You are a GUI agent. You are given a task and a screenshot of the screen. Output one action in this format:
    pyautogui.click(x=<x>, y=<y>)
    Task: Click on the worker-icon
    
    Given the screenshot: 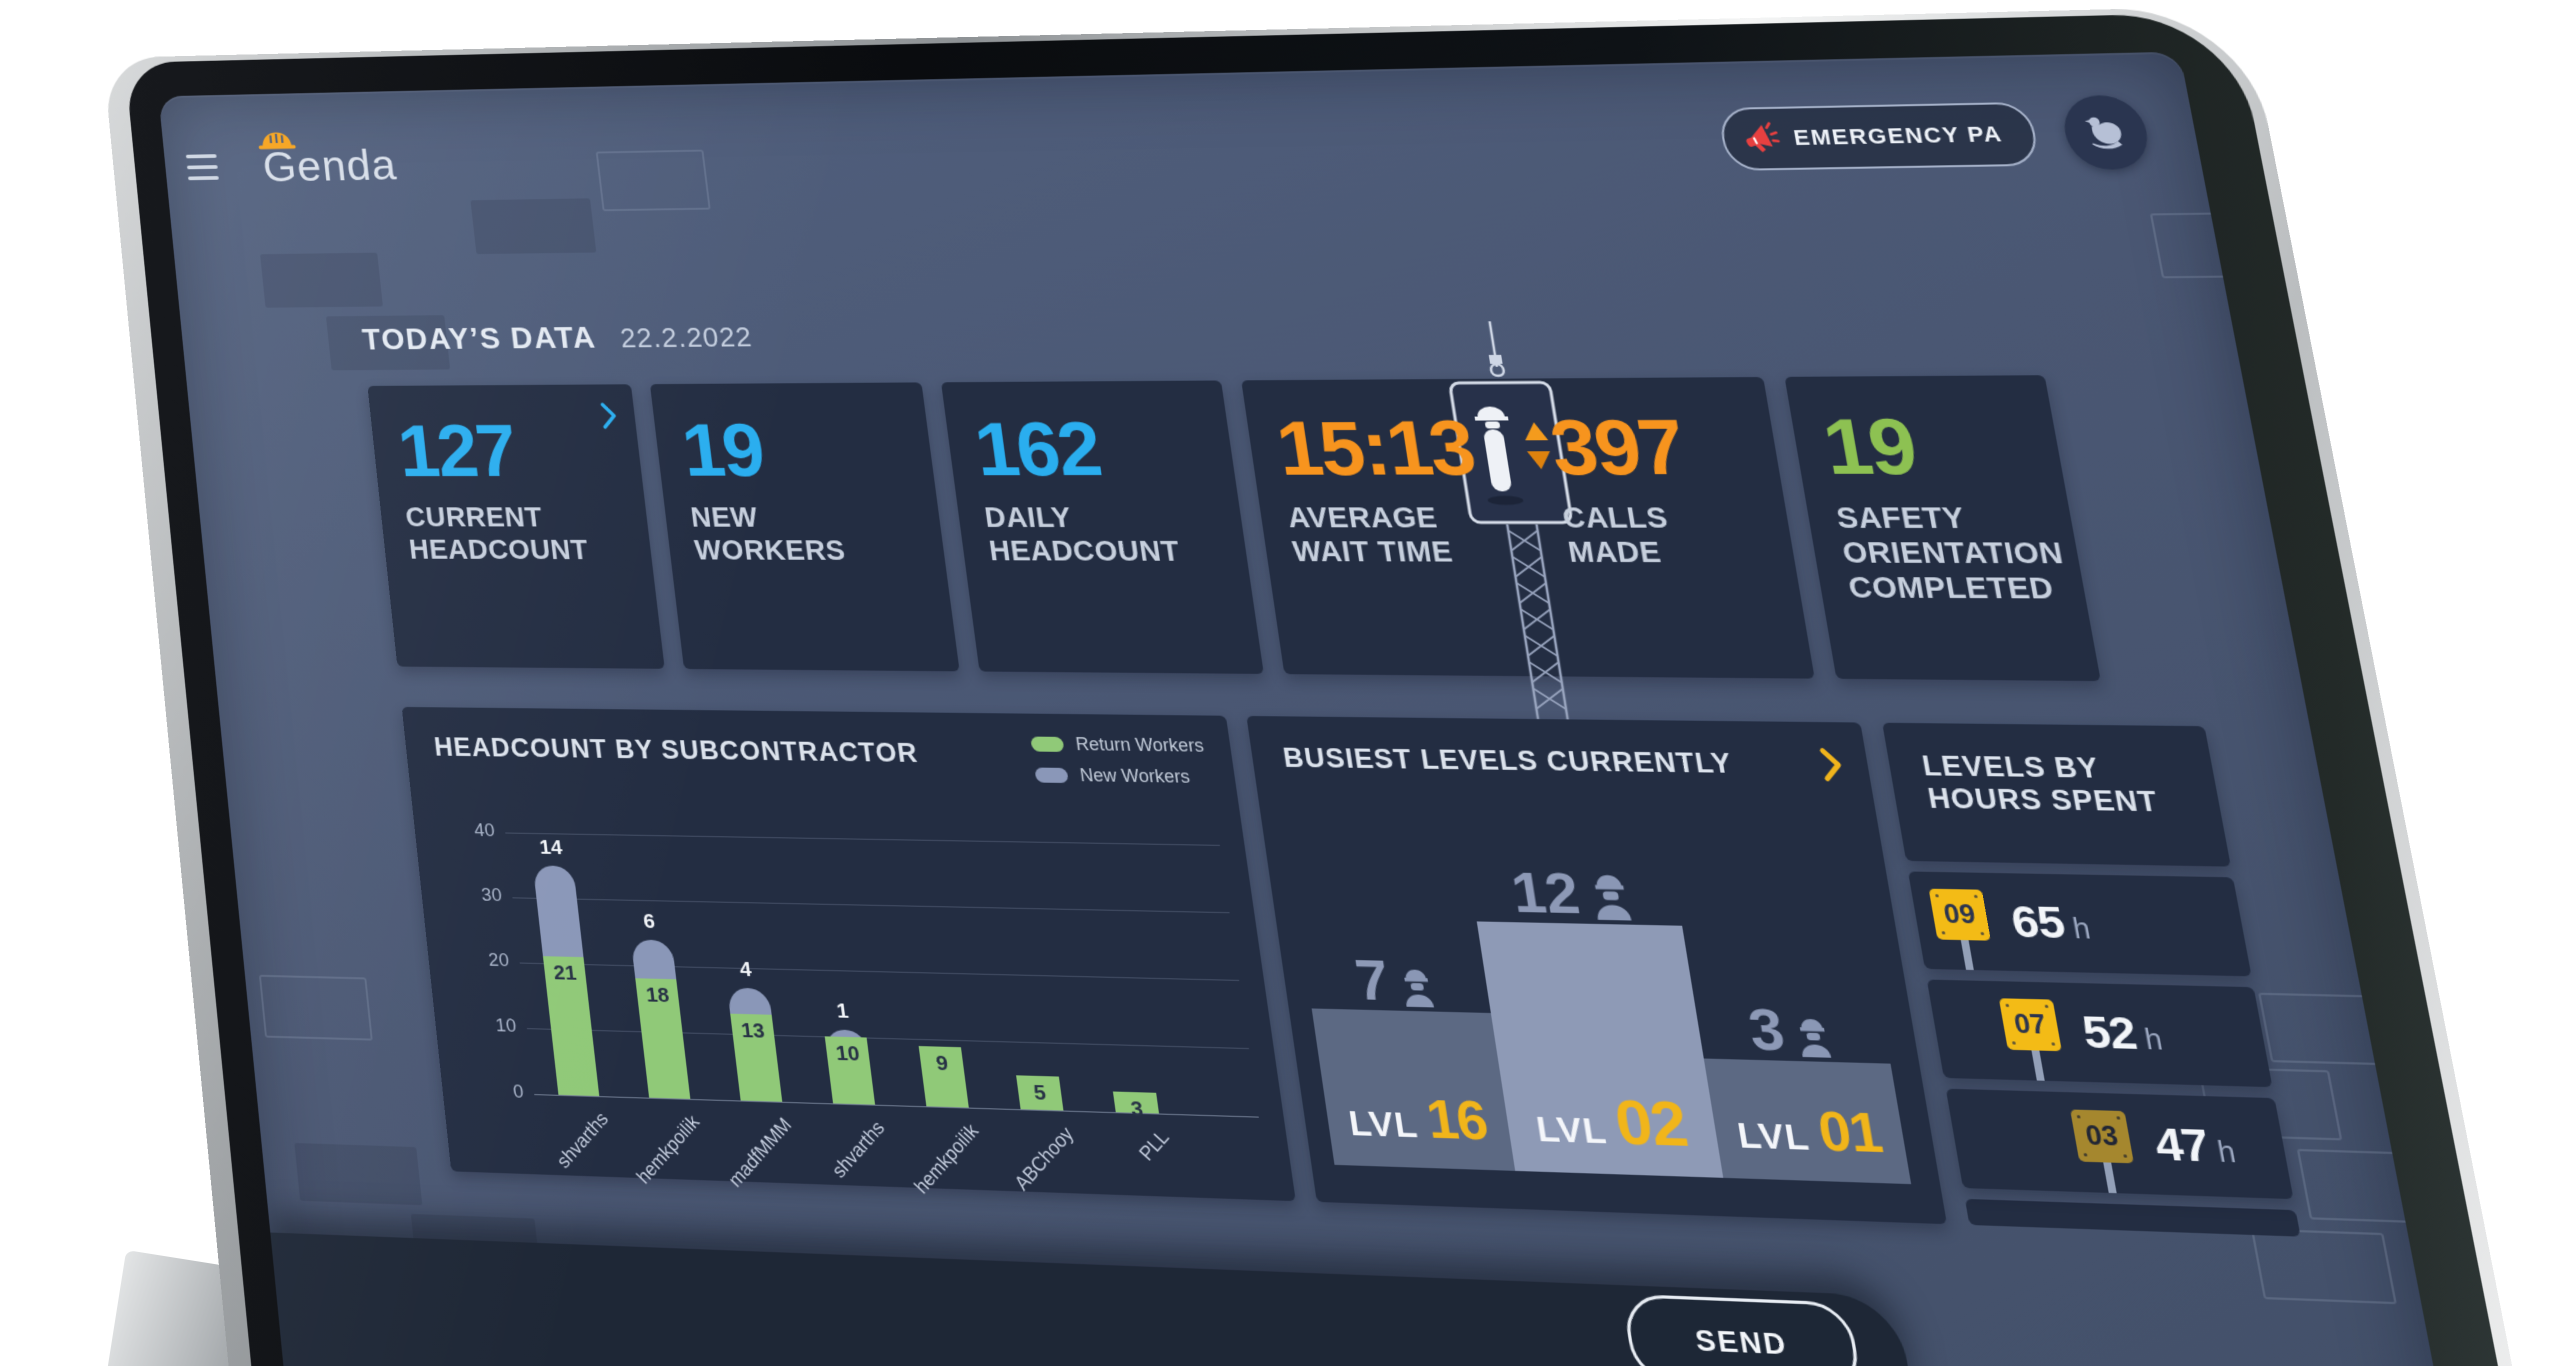 What is the action you would take?
    pyautogui.click(x=1612, y=897)
    